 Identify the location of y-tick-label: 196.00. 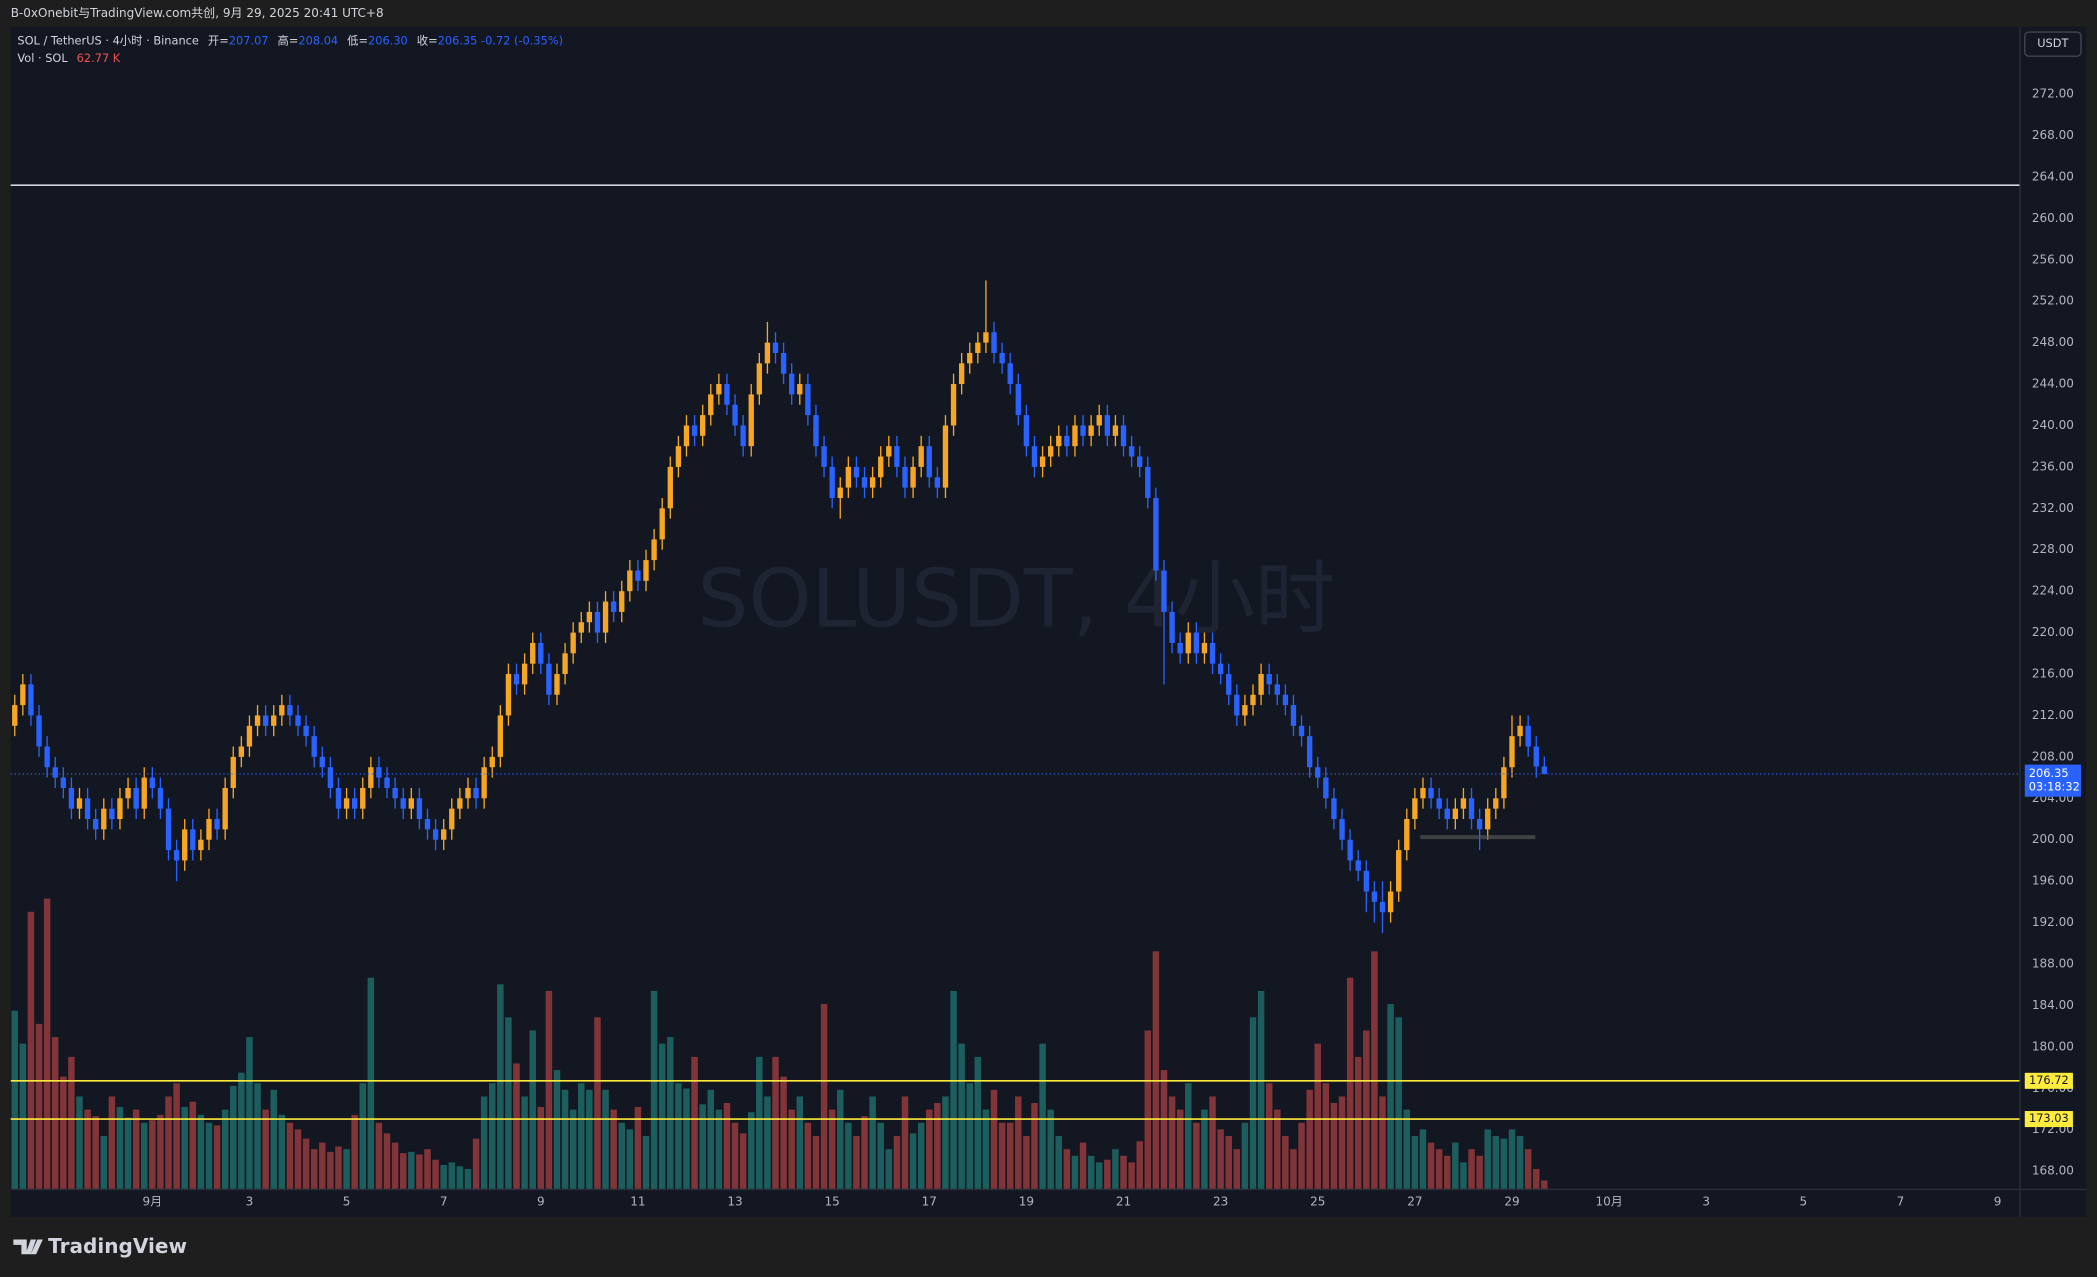
(2053, 881).